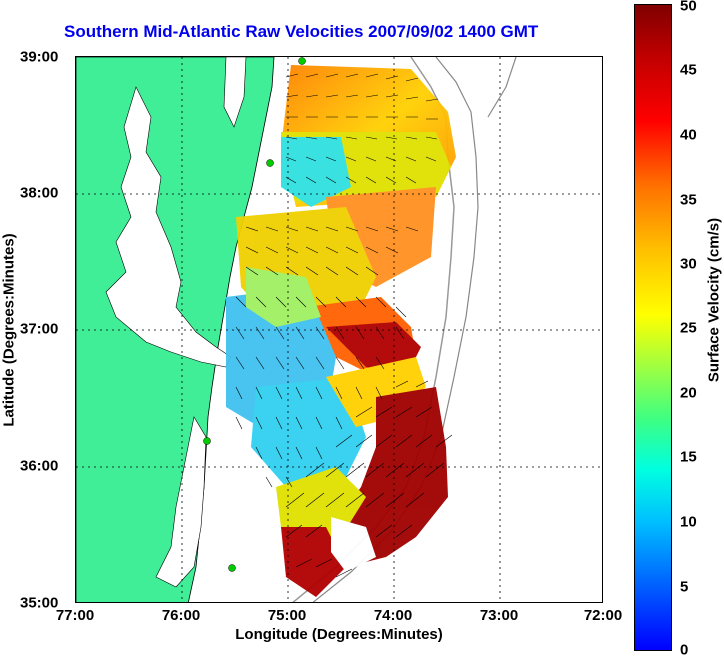  What do you see at coordinates (339, 634) in the screenshot?
I see `x-axis-label: Longitude (Degrees:Minutes)` at bounding box center [339, 634].